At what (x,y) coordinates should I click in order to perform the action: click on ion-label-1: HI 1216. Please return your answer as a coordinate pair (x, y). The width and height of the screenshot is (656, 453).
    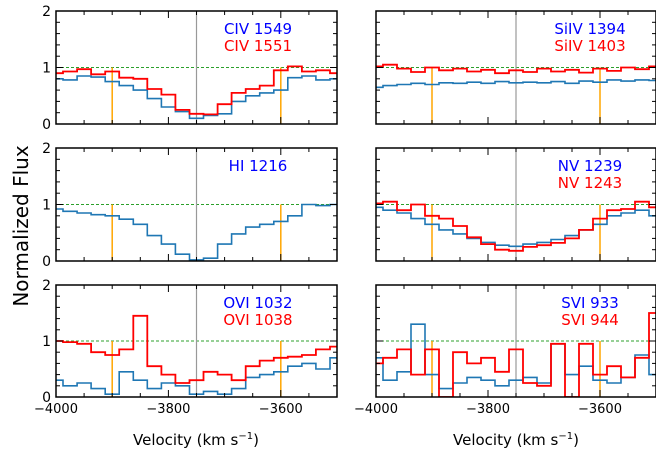
    Looking at the image, I should click on (258, 166).